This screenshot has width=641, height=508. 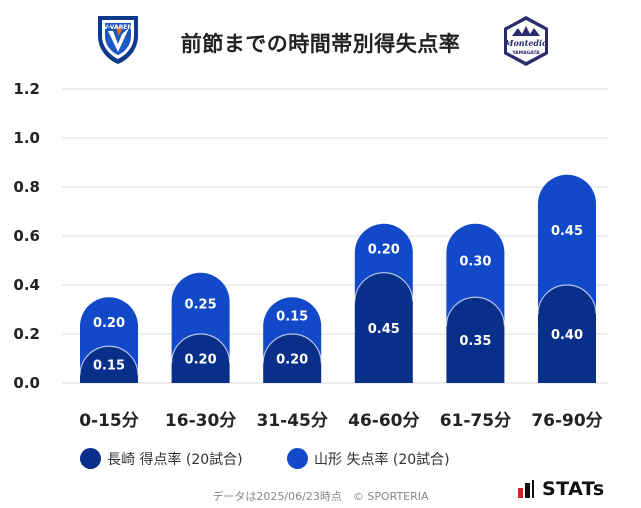 What do you see at coordinates (109, 421) in the screenshot?
I see `x-tick-label: 0-15分` at bounding box center [109, 421].